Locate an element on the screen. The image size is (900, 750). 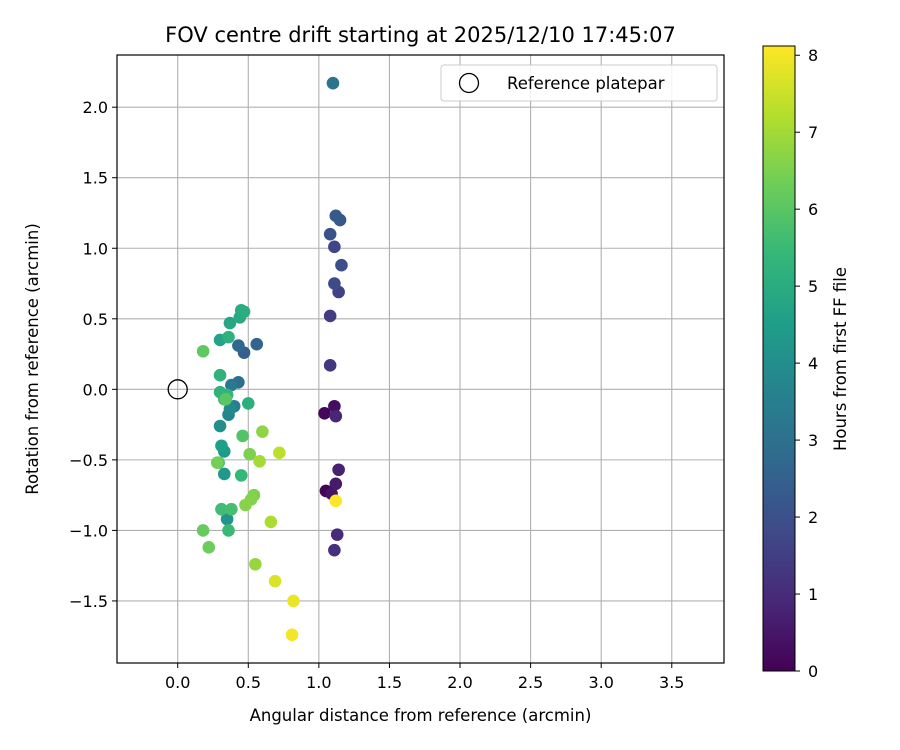
y-axis-label: Rotation from reference (arcmin) is located at coordinates (32, 359).